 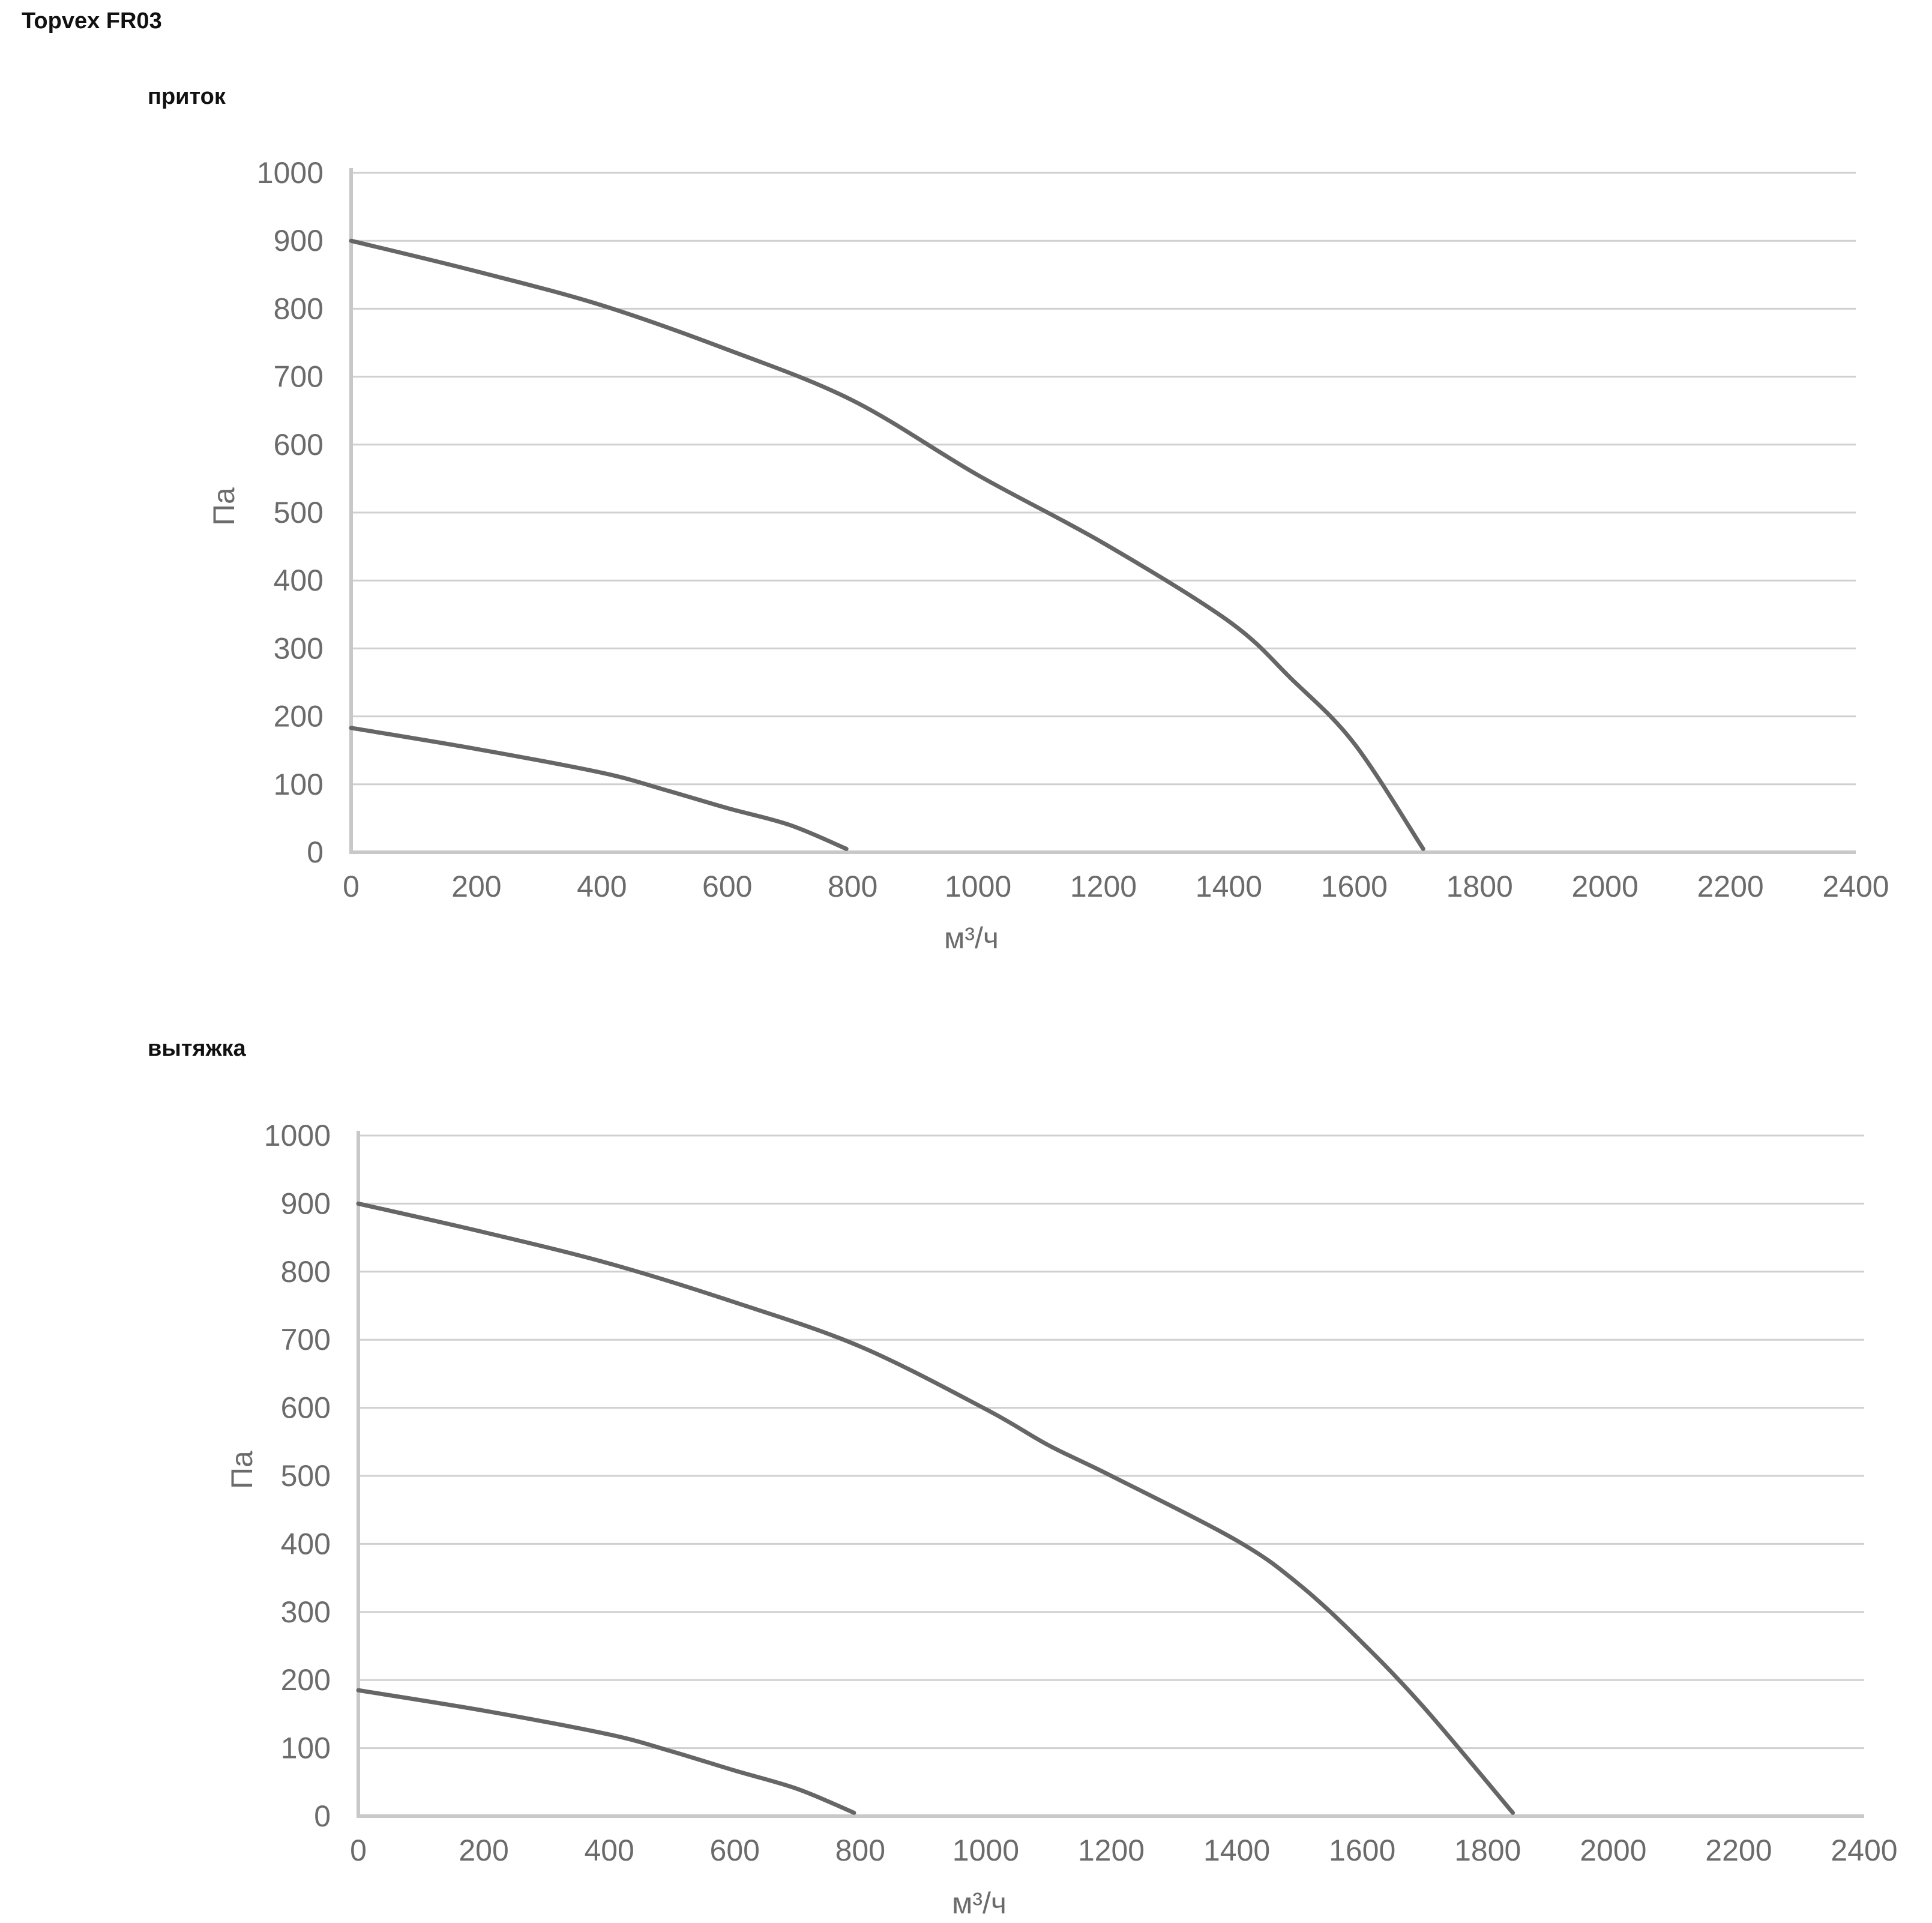 What do you see at coordinates (187, 96) in the screenshot?
I see `chart-heading-supply: приток` at bounding box center [187, 96].